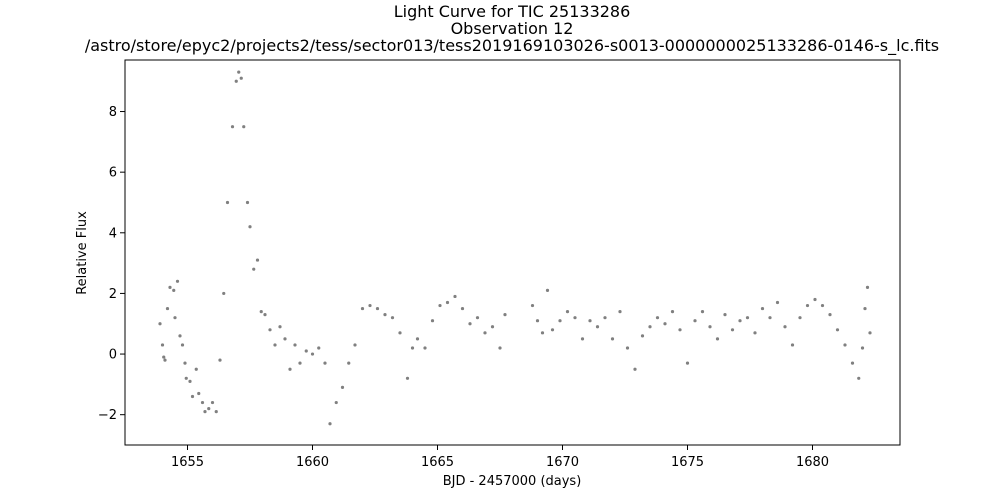 The width and height of the screenshot is (1000, 500). What do you see at coordinates (812, 462) in the screenshot?
I see `x-tick-label: 1680` at bounding box center [812, 462].